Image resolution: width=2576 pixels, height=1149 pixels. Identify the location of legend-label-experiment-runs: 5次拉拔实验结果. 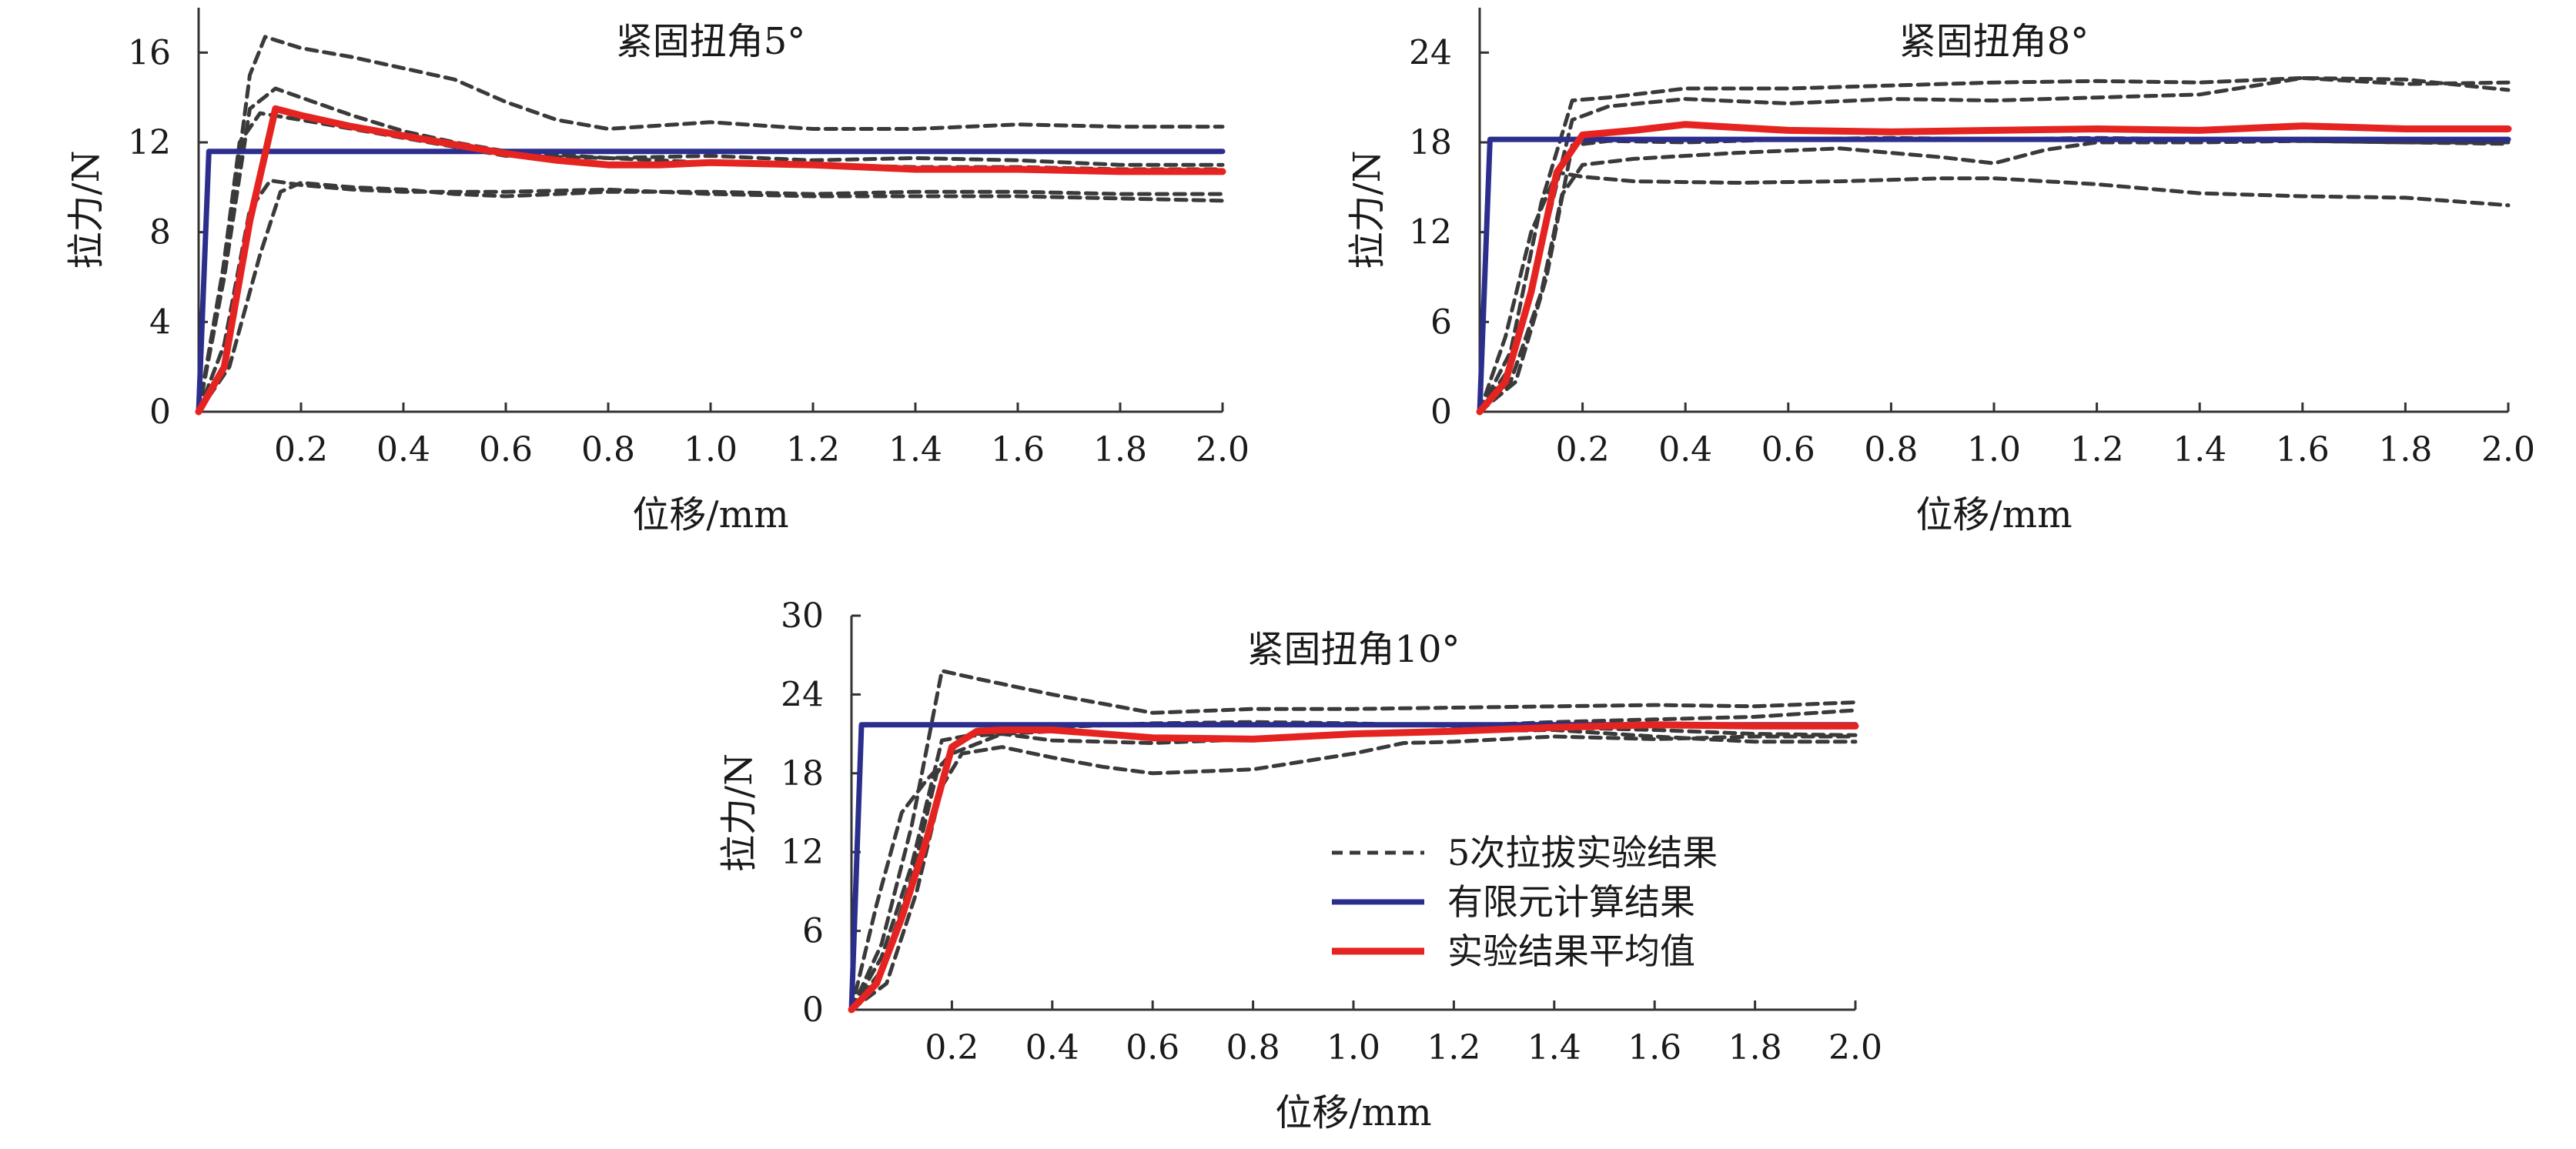
(1583, 852).